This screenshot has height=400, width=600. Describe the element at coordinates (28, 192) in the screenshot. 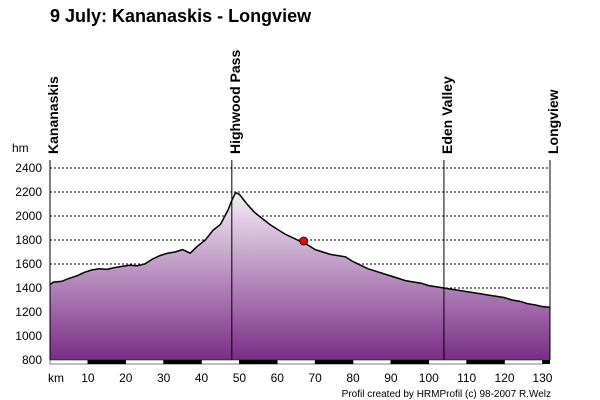

I see `y-tick-label: 2200` at that location.